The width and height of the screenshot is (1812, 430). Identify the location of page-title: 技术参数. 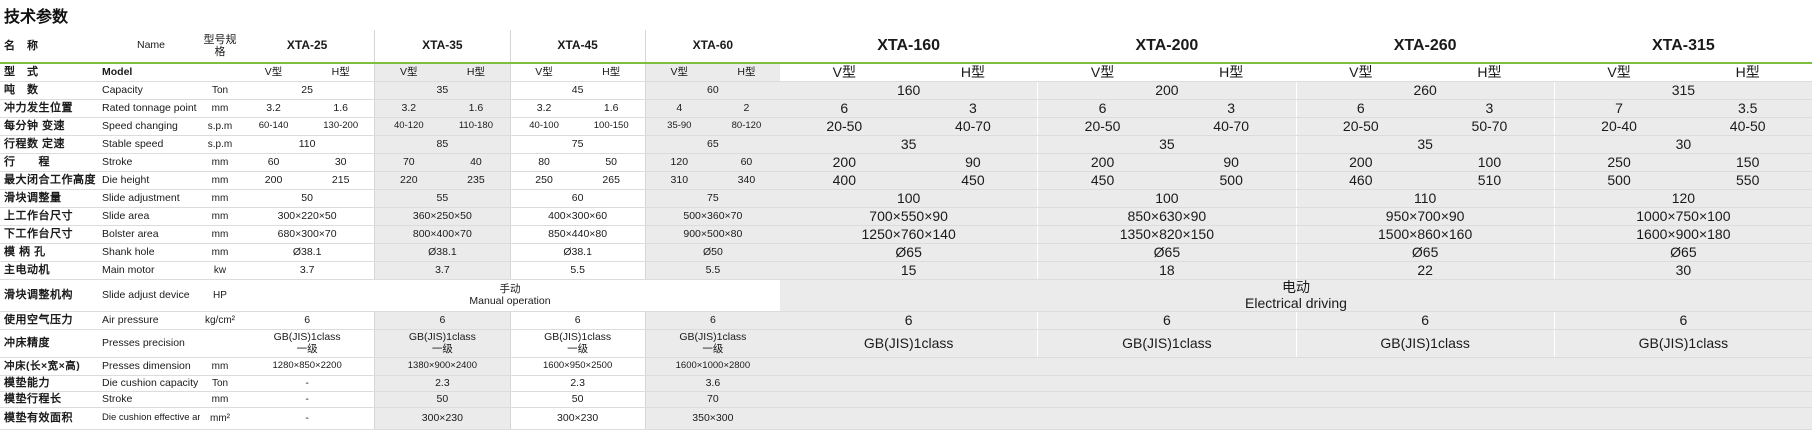
(36, 17).